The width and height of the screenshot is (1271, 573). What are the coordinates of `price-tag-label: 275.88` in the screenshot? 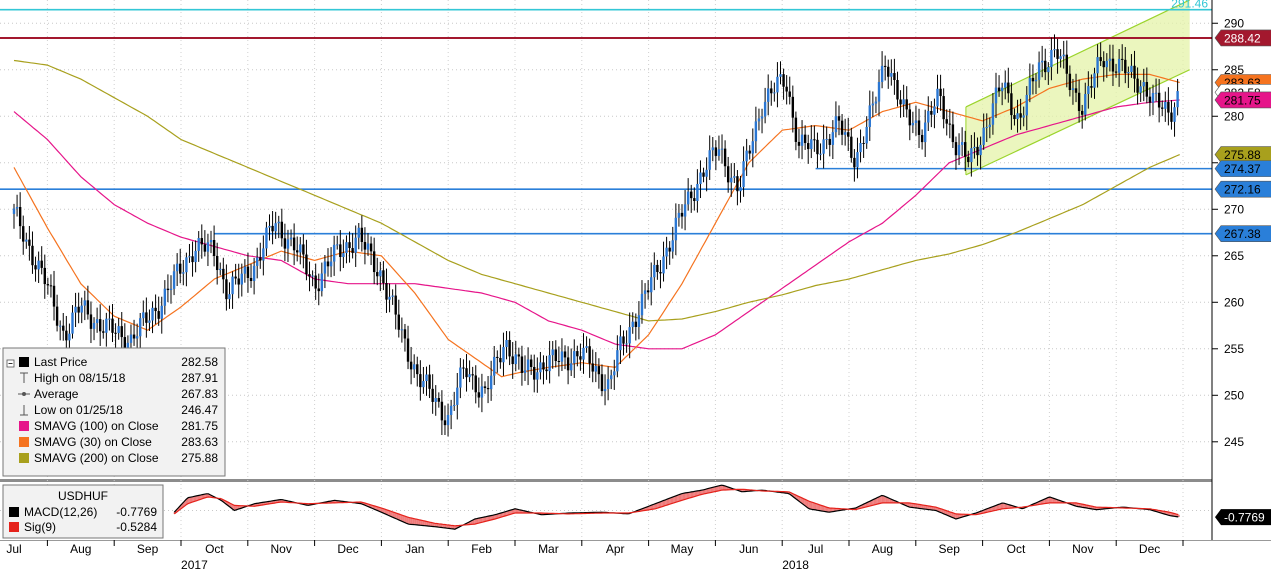 It's located at (1242, 155).